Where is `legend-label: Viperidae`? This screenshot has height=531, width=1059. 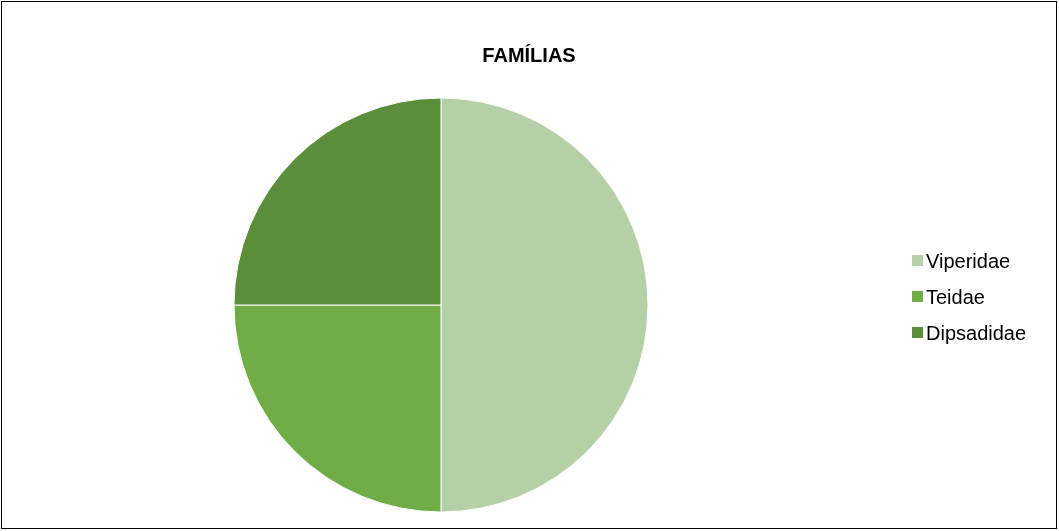 legend-label: Viperidae is located at coordinates (968, 261).